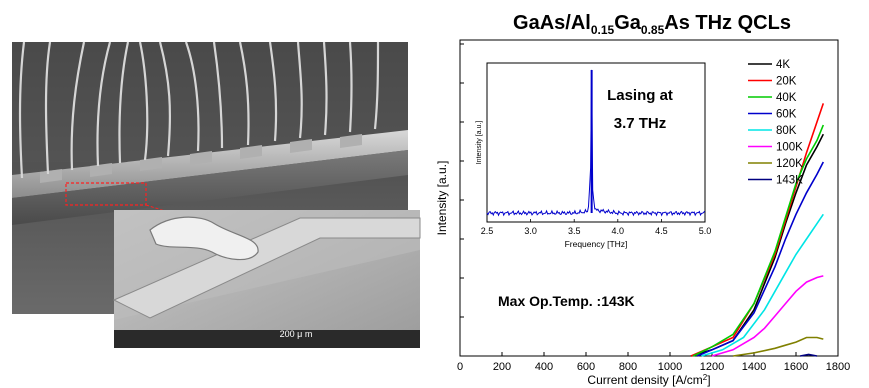 This screenshot has height=388, width=869. What do you see at coordinates (838, 367) in the screenshot?
I see `x-tick-label-9: 1800` at bounding box center [838, 367].